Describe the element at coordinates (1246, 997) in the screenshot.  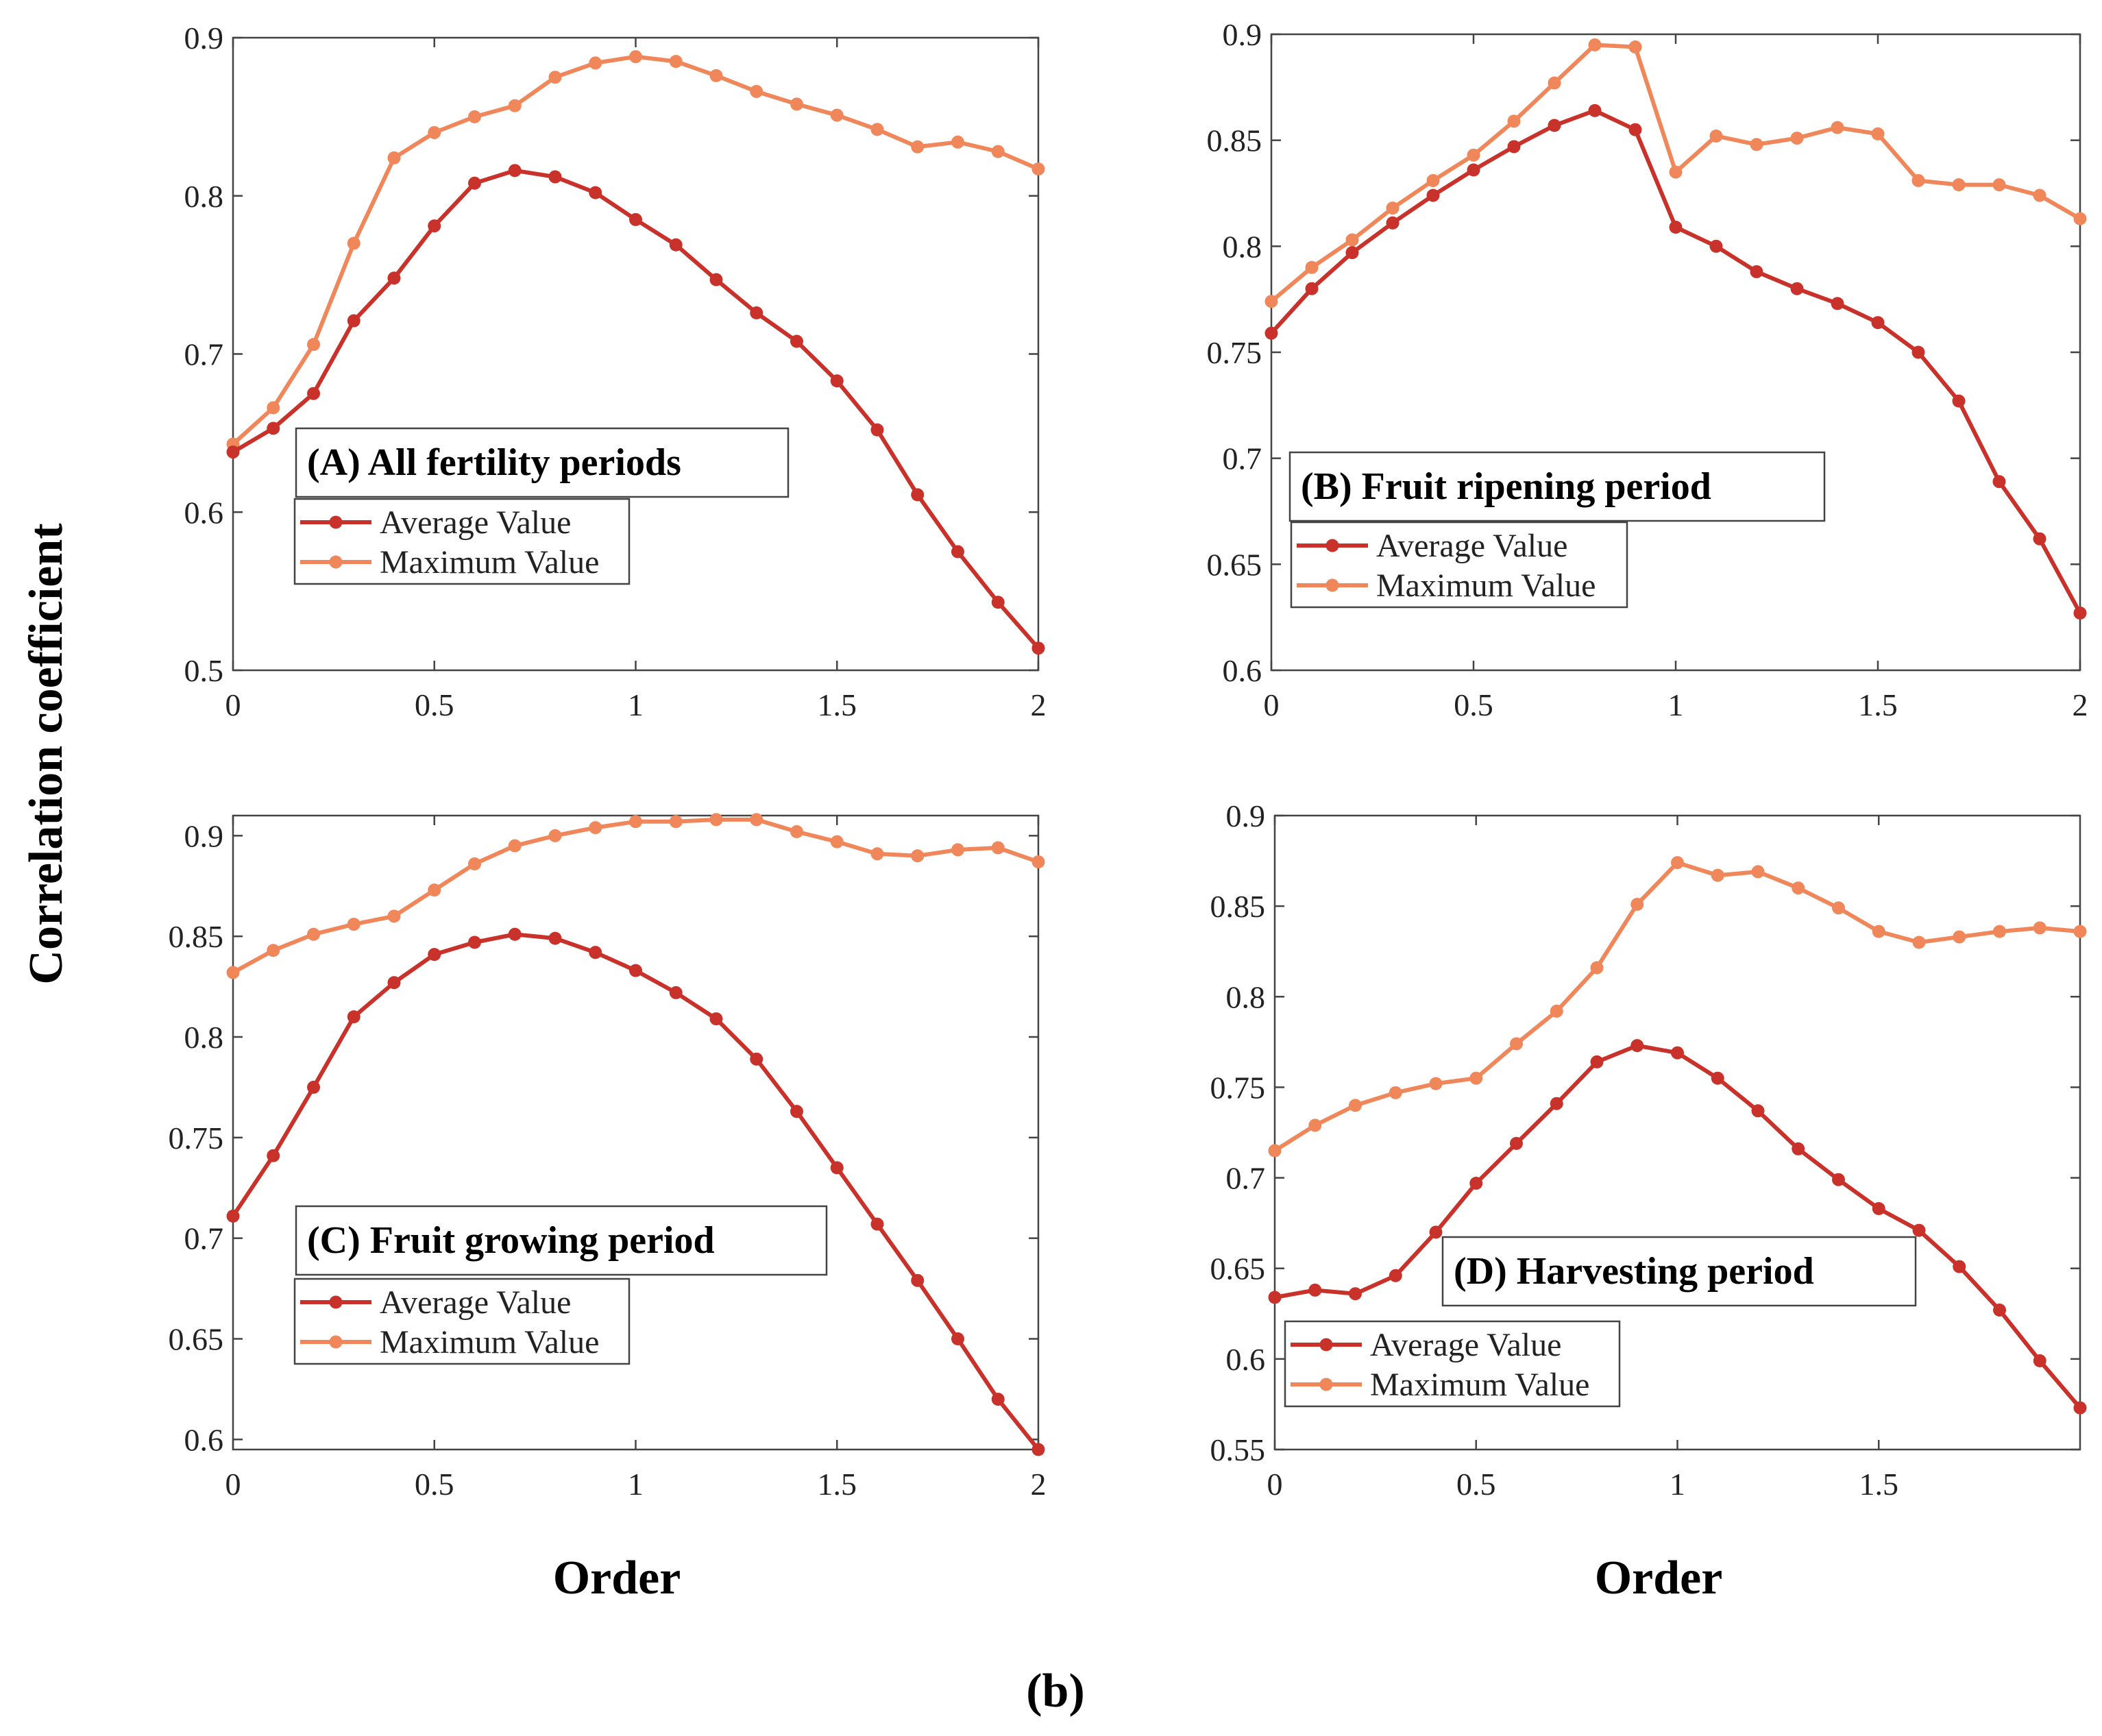
I see `y-tick-label: 0.8` at that location.